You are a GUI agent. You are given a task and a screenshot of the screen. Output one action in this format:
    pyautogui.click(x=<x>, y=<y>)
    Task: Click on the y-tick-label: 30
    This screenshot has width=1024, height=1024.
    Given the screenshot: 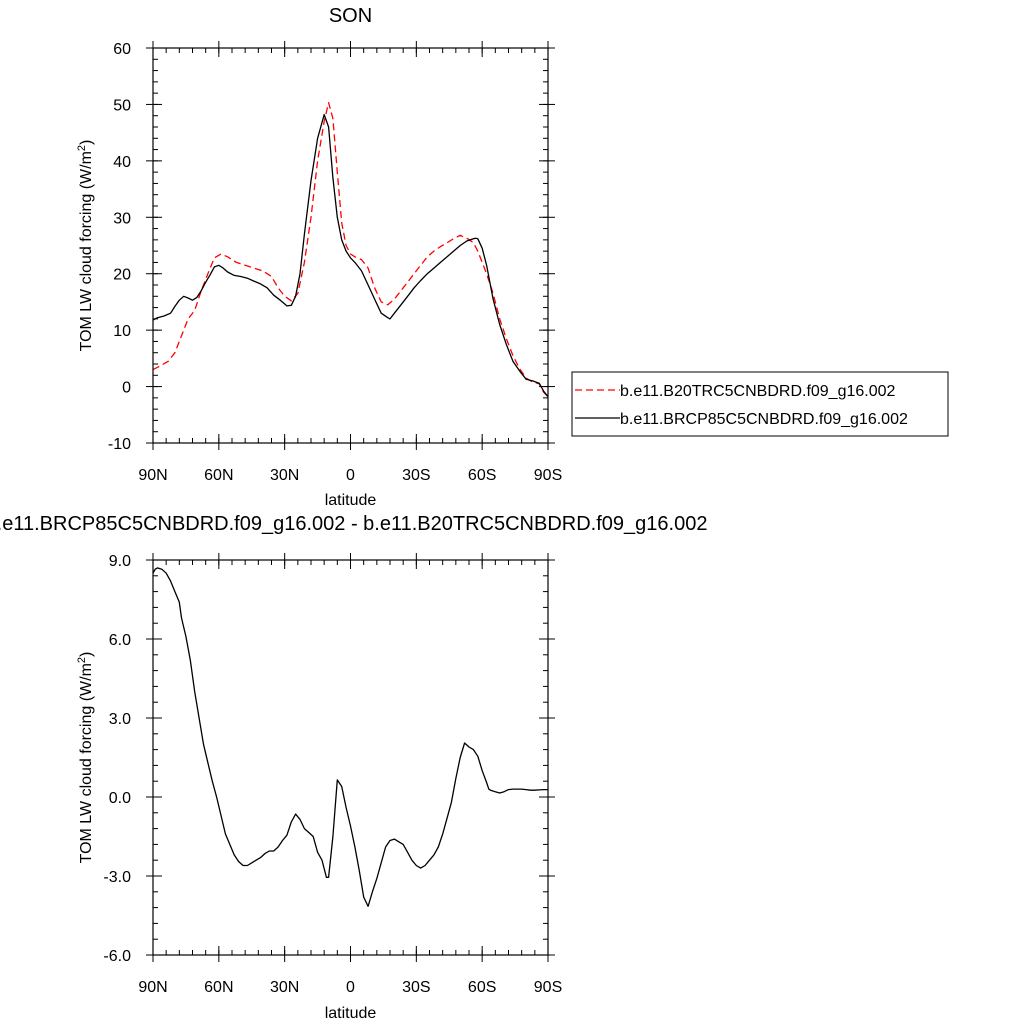 What is the action you would take?
    pyautogui.click(x=122, y=218)
    